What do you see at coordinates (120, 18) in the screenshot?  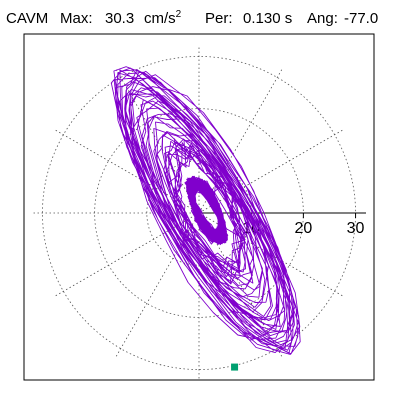 I see `max-value: 30.3` at bounding box center [120, 18].